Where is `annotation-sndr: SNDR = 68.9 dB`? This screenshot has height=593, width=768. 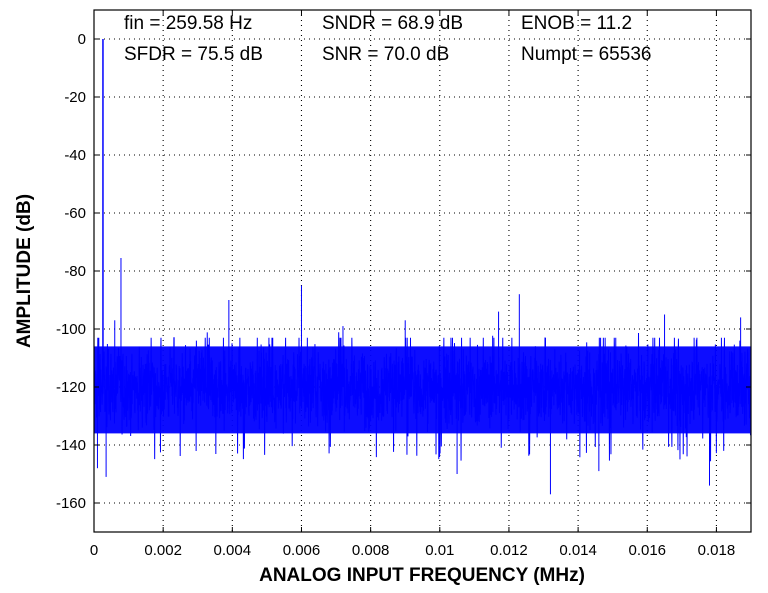
annotation-sndr: SNDR = 68.9 dB is located at coordinates (392, 23).